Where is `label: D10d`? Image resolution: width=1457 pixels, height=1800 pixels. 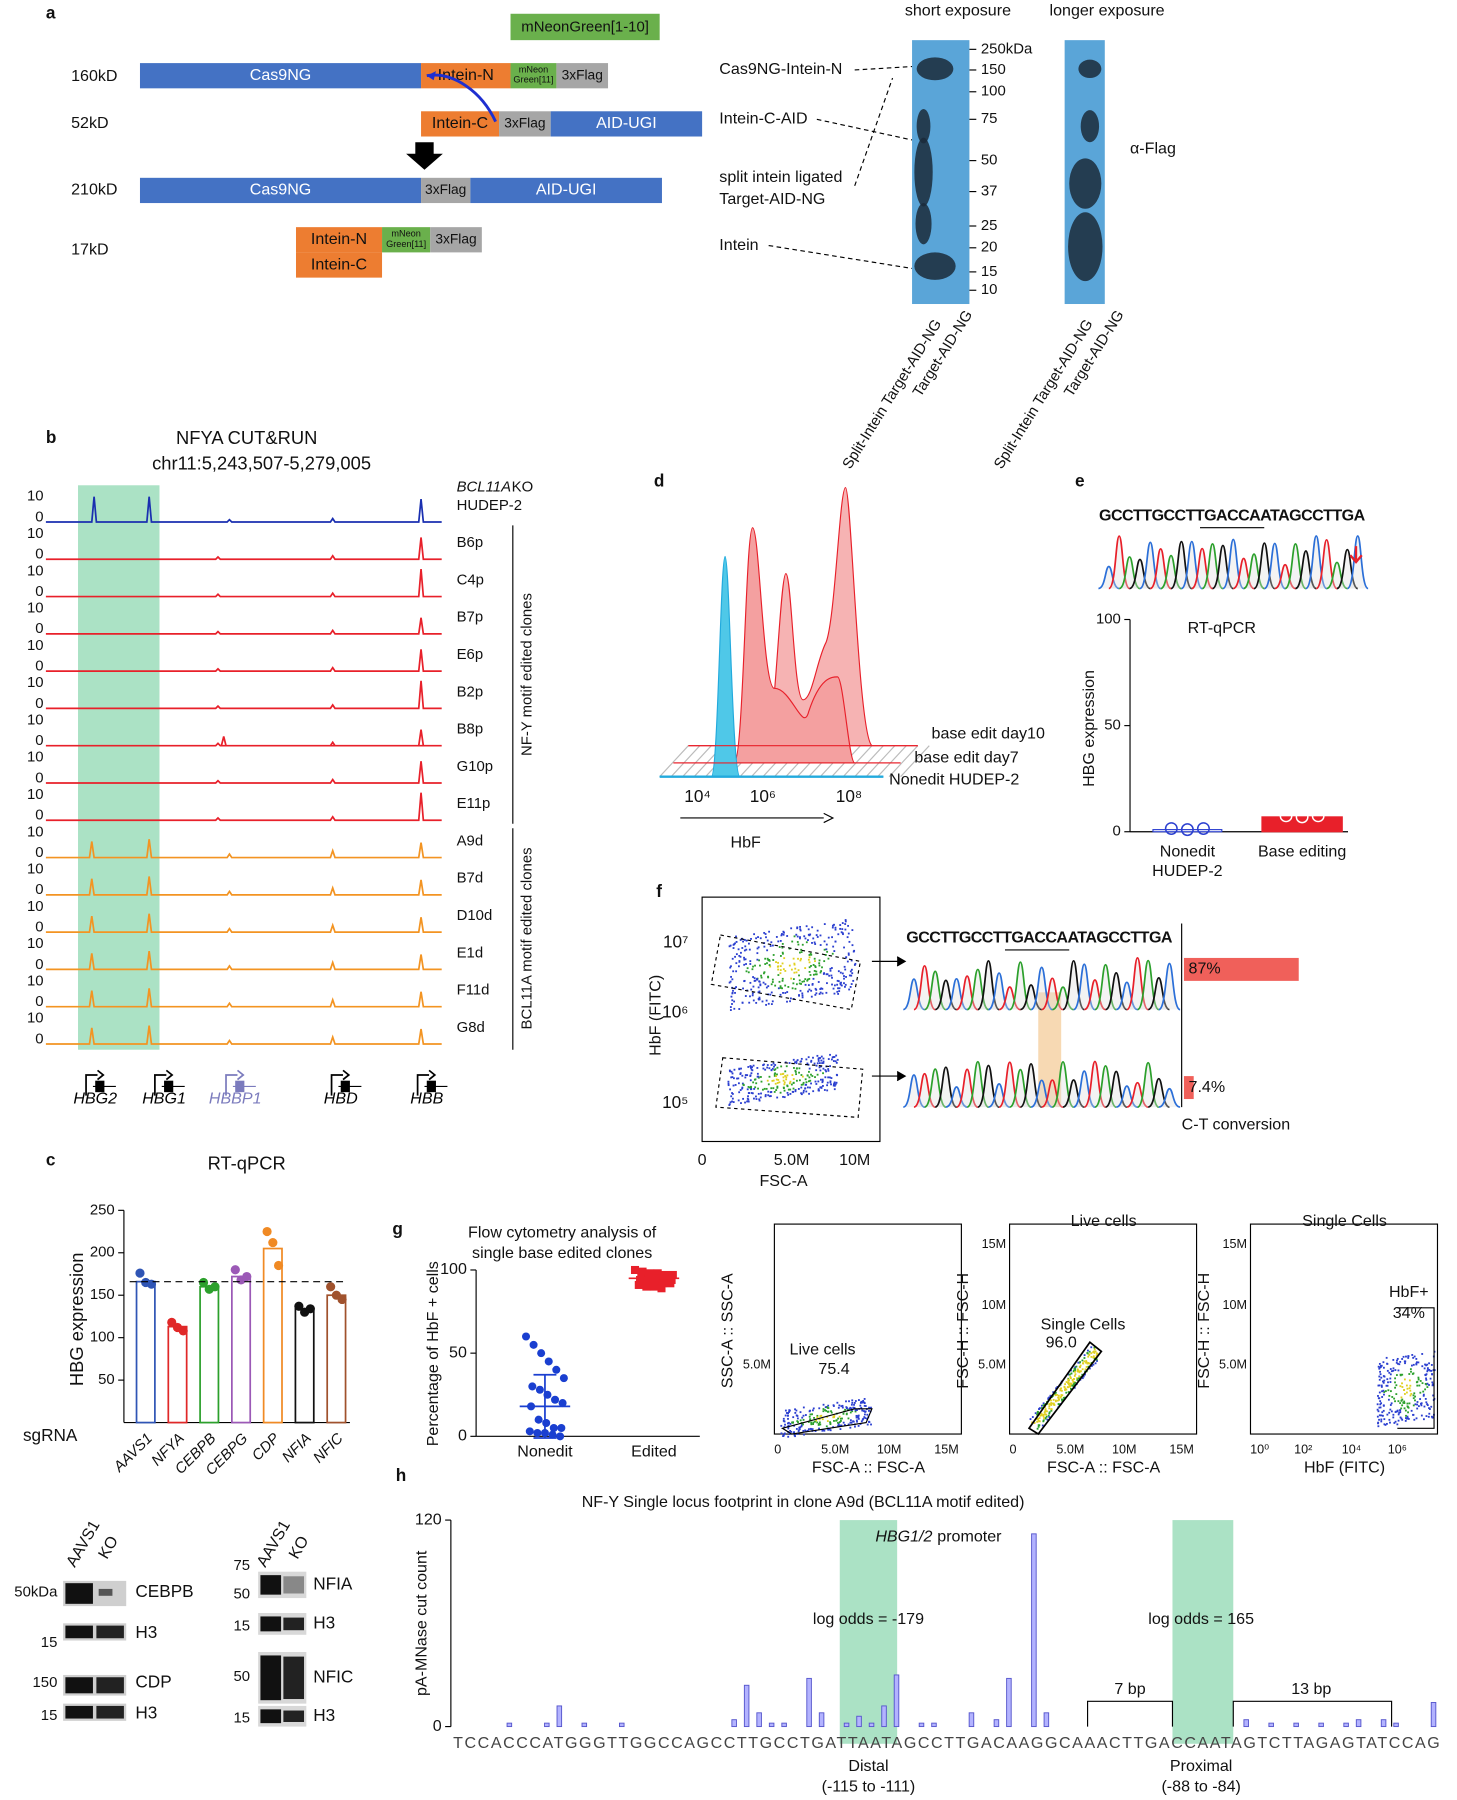 label: D10d is located at coordinates (475, 916).